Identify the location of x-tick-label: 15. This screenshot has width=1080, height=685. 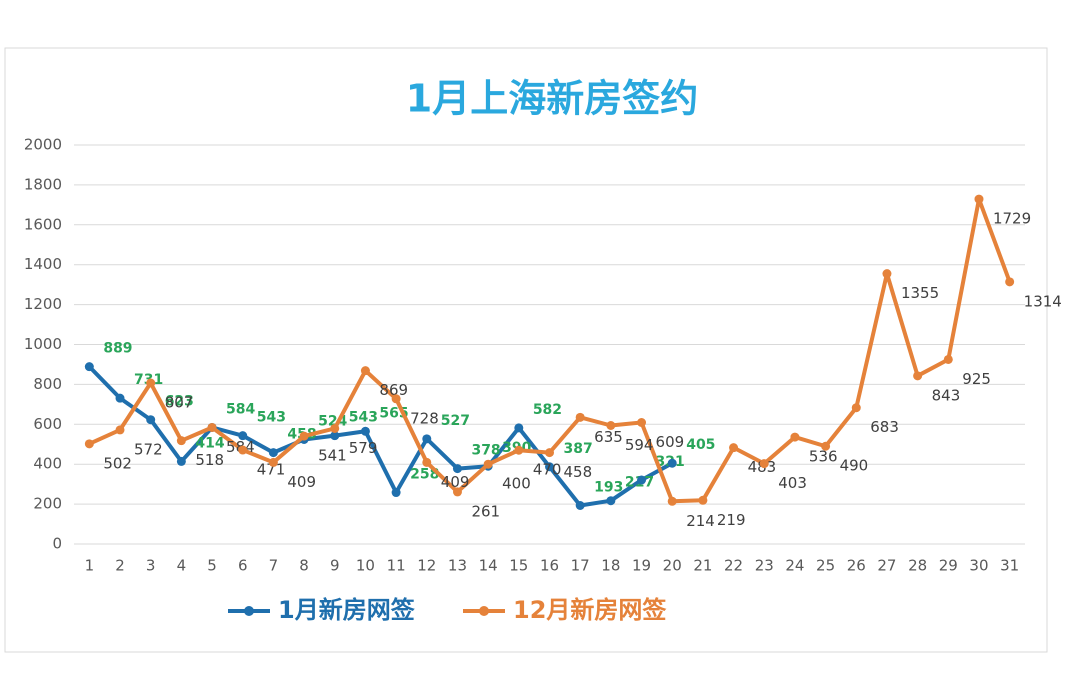
(518, 566).